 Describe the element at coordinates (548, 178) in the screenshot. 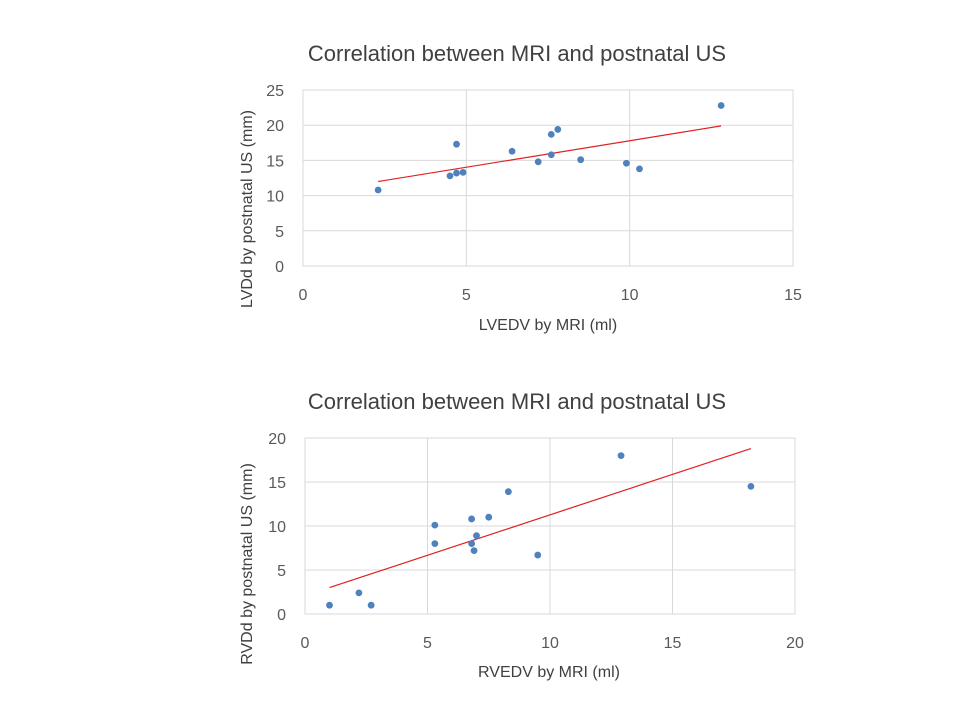

I see `plot-border` at that location.